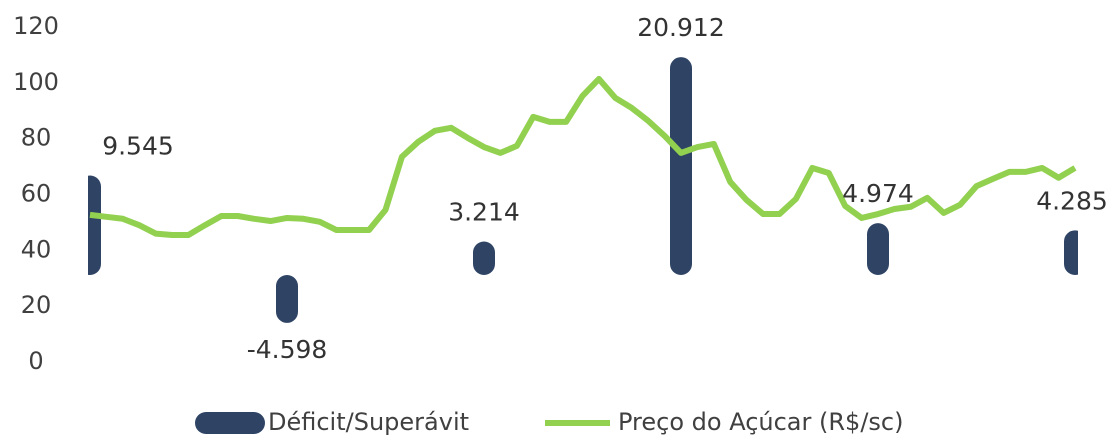 The image size is (1112, 440). What do you see at coordinates (760, 422) in the screenshot?
I see `legend-label: Preço do Açúcar (R$/sc)` at bounding box center [760, 422].